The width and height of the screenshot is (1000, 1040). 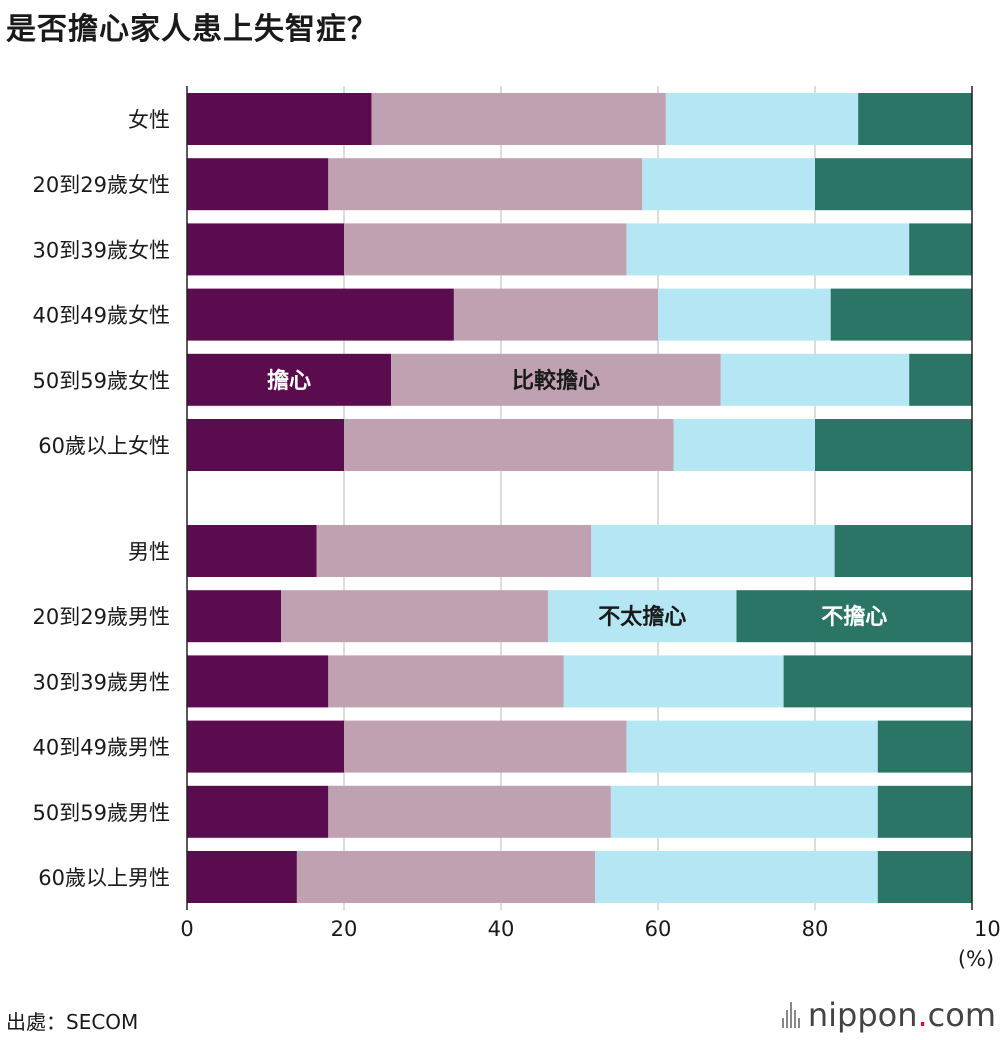 What do you see at coordinates (744, 314) in the screenshot?
I see `bar-female-3-not_very_worried` at bounding box center [744, 314].